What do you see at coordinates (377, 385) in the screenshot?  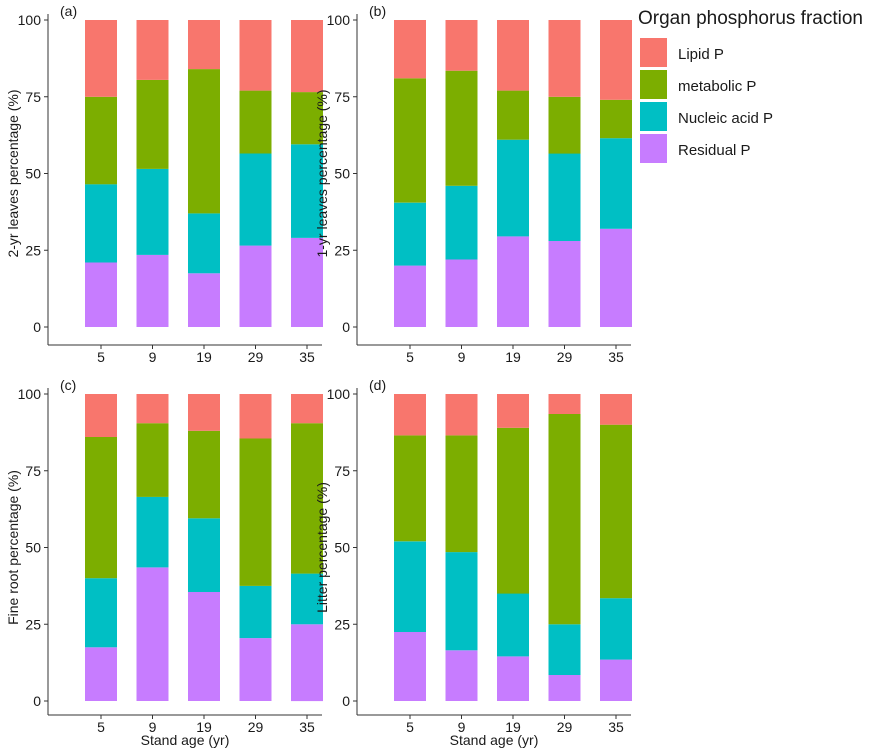 I see `panel-label: (d)` at bounding box center [377, 385].